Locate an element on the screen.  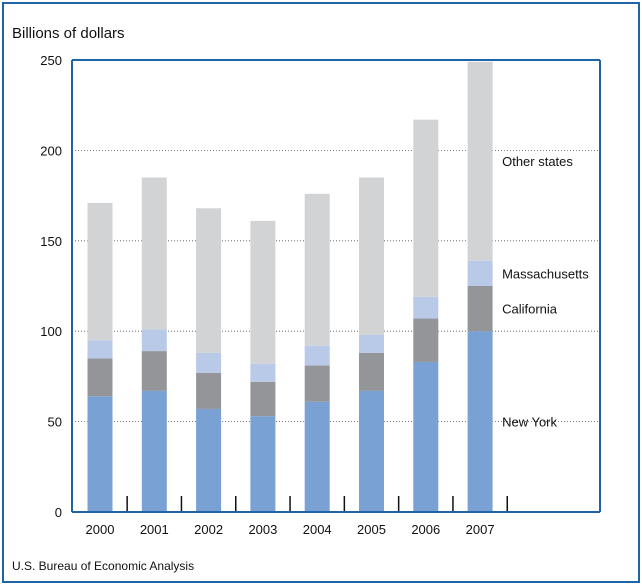
series-label-other-states: Other states is located at coordinates (537, 161).